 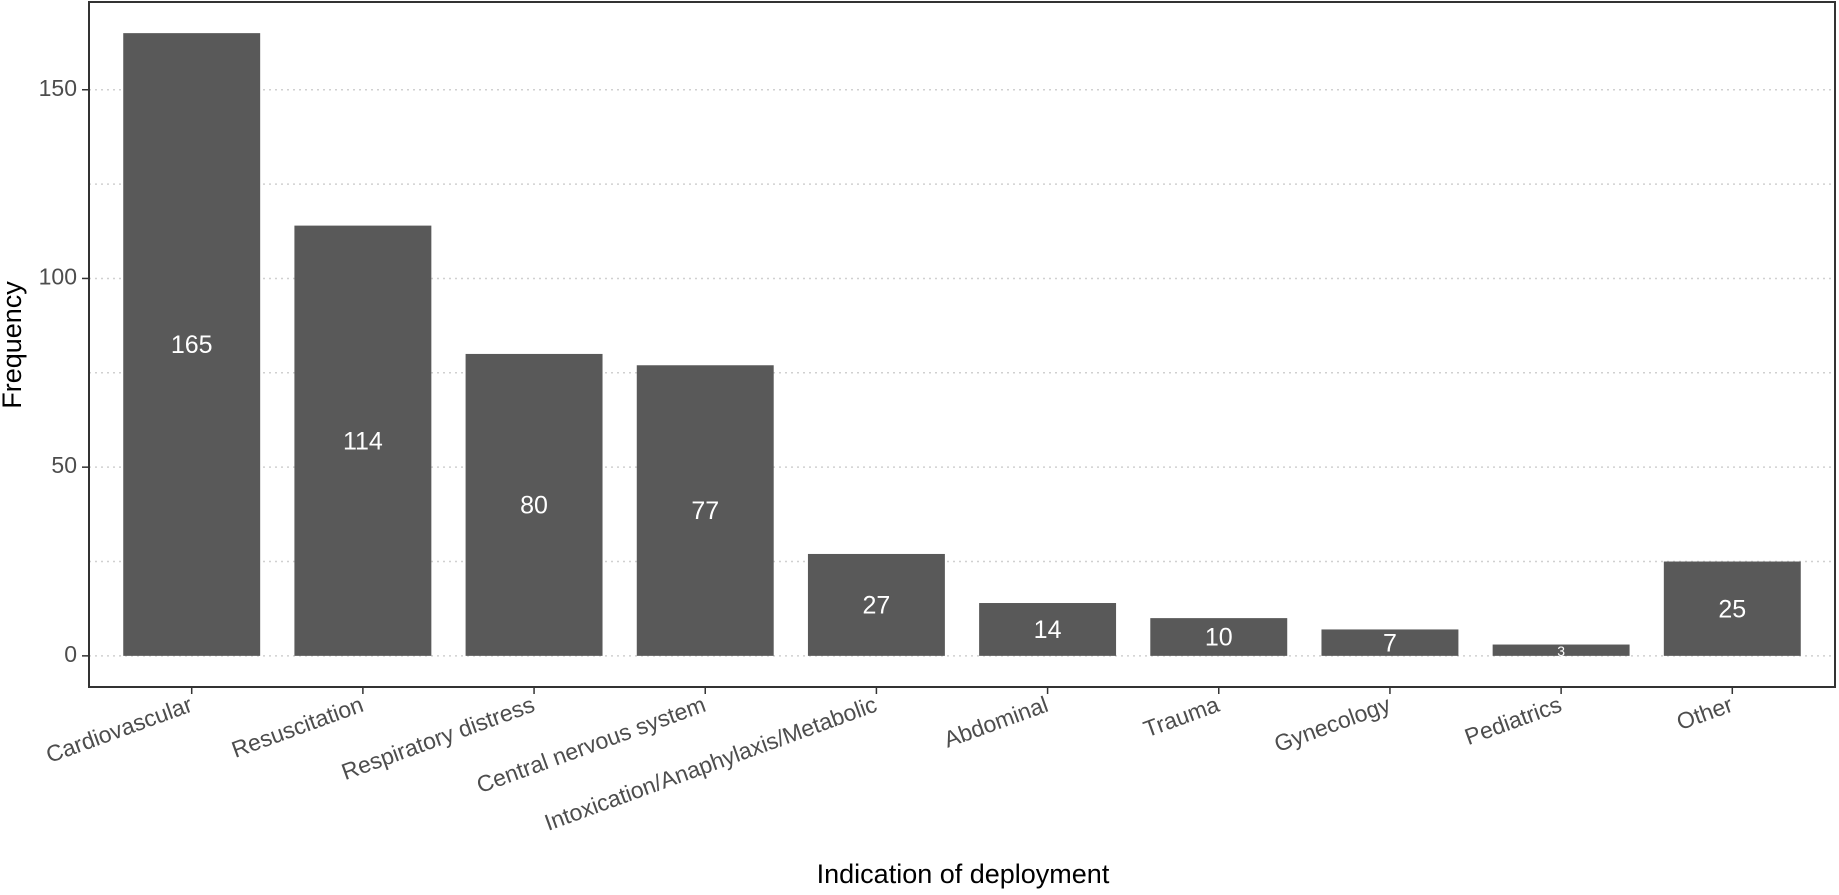 What do you see at coordinates (963, 874) in the screenshot?
I see `x-axis-title: Indication of deployment` at bounding box center [963, 874].